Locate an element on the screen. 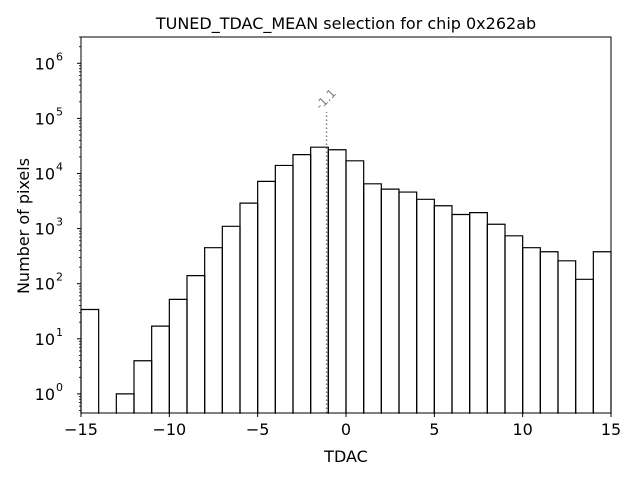 Image resolution: width=640 pixels, height=480 pixels. bottom-mask is located at coordinates (320, 419).